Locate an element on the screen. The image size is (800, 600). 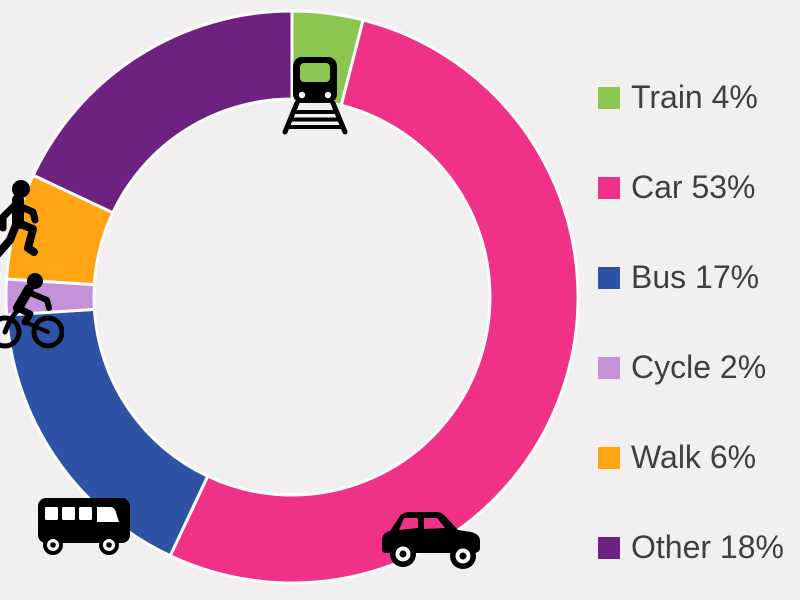
legend-swatch-cycle is located at coordinates (609, 367).